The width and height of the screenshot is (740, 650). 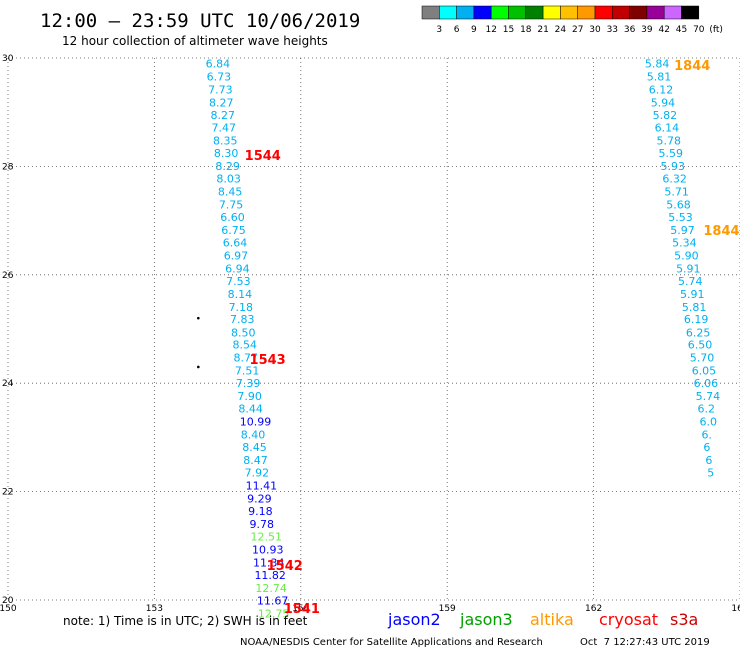 I want to click on legend-label: (ft), so click(x=716, y=30).